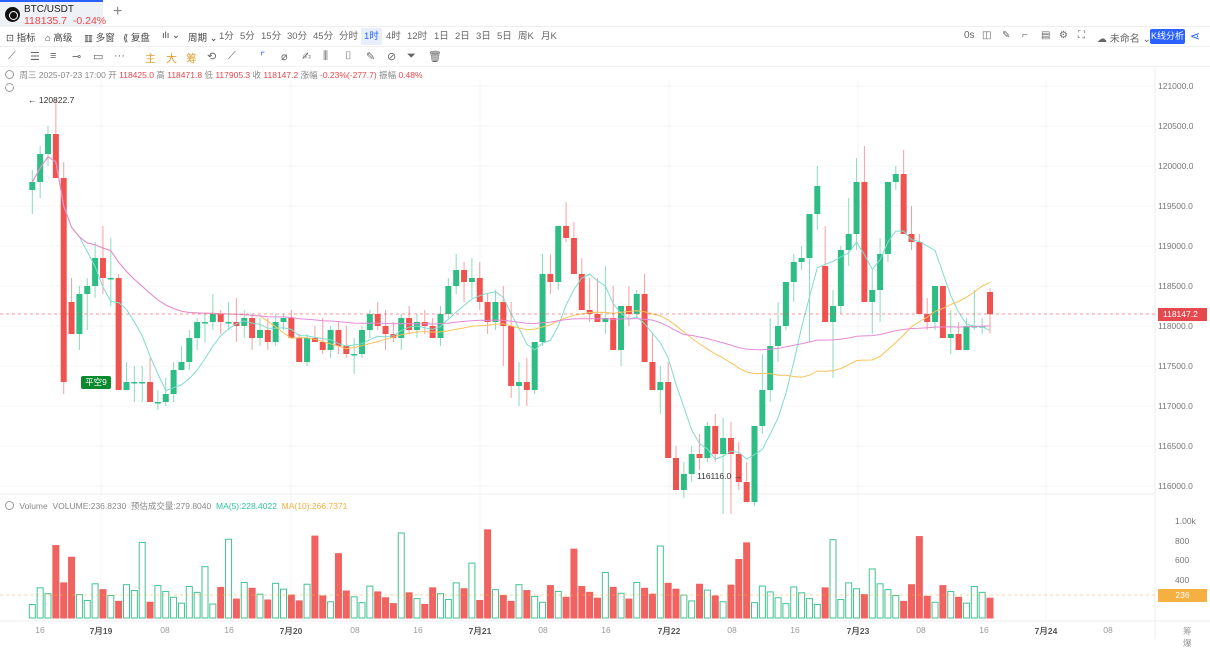 Image resolution: width=1210 pixels, height=649 pixels. What do you see at coordinates (605, 13) in the screenshot?
I see `tab-bar: BTC/USDT 118135.7 -0.24% +` at bounding box center [605, 13].